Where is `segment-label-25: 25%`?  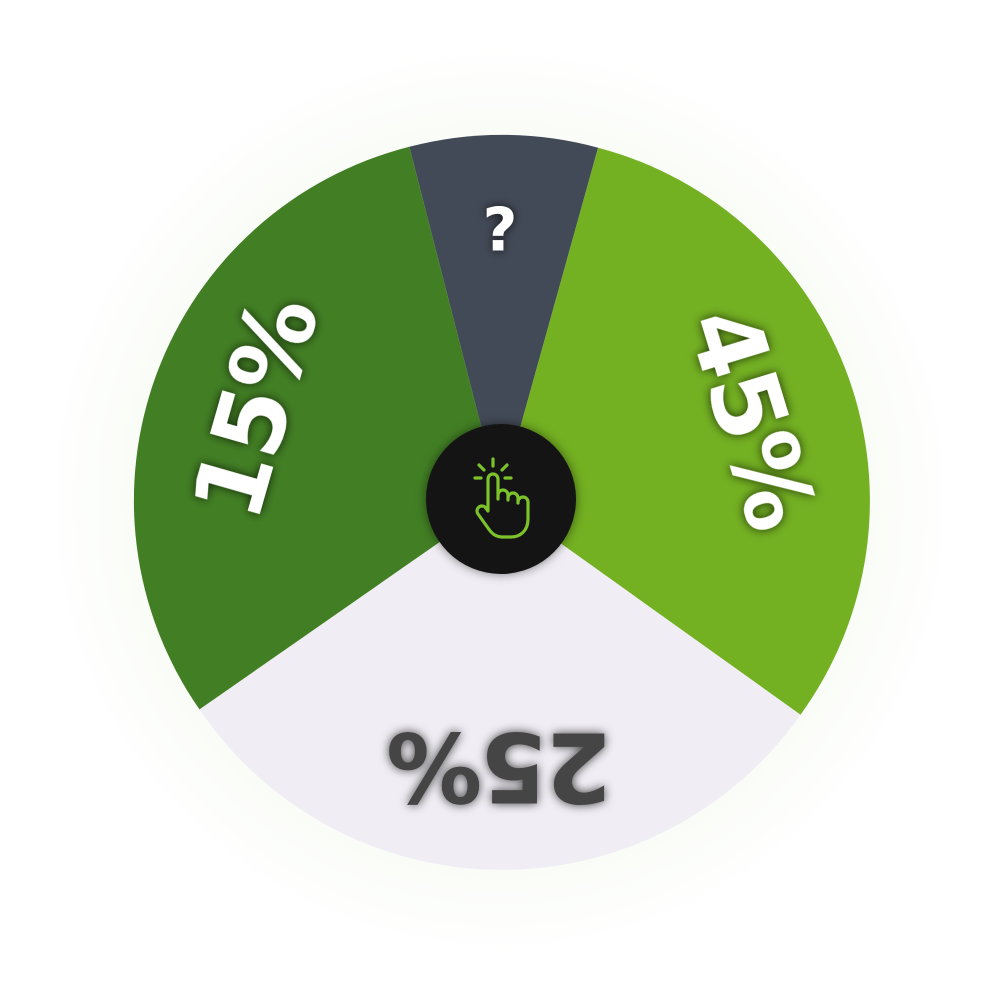 segment-label-25: 25% is located at coordinates (500, 767).